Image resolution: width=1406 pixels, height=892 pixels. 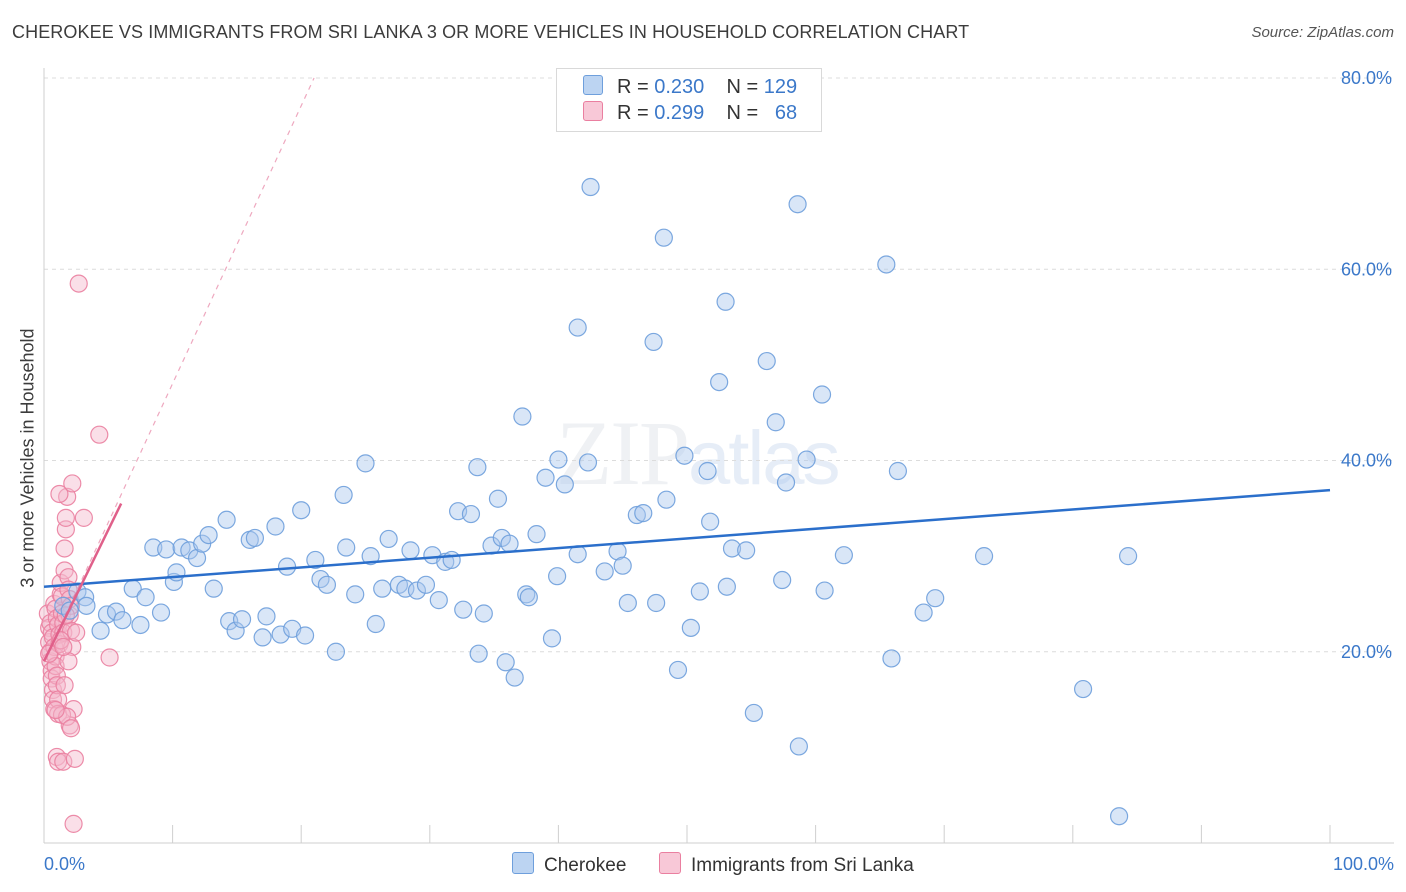 What do you see at coordinates (670, 863) in the screenshot?
I see `bottom-legend-swatch-sri-lanka` at bounding box center [670, 863].